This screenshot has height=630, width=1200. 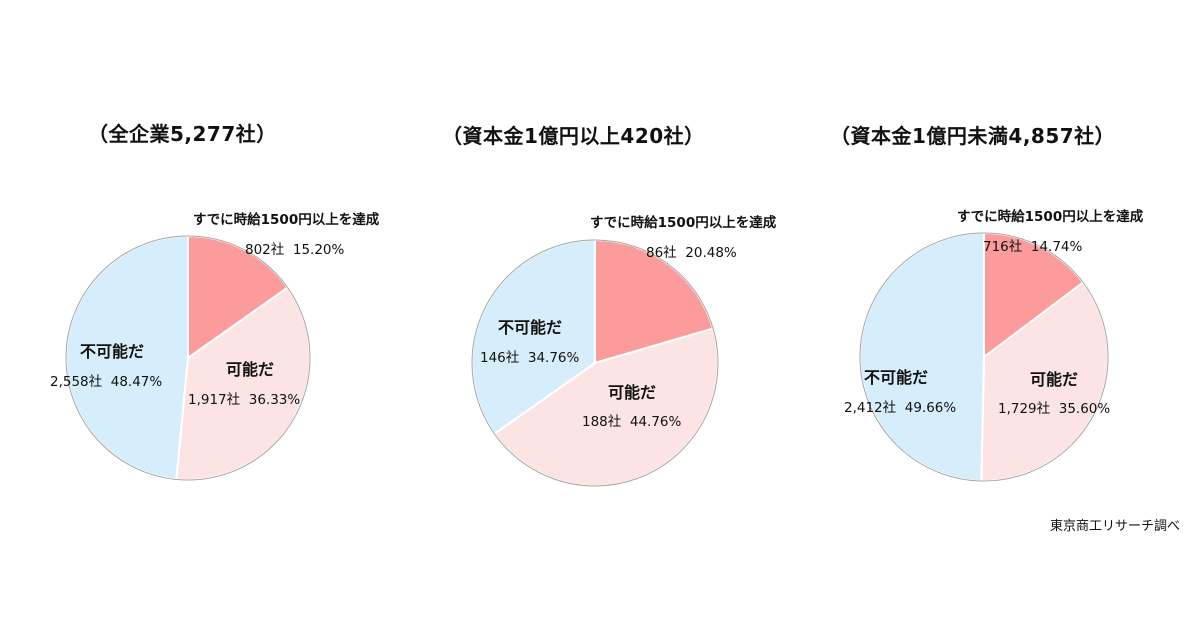 I want to click on slice-percent: 48.47%, so click(x=136, y=382).